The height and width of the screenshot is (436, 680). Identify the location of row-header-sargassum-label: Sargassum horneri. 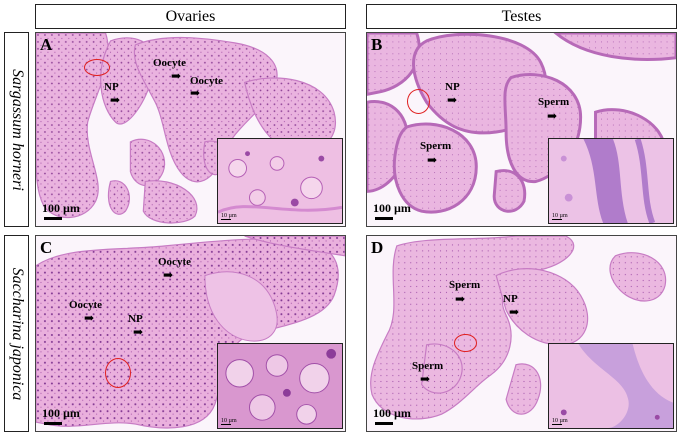
(17, 129).